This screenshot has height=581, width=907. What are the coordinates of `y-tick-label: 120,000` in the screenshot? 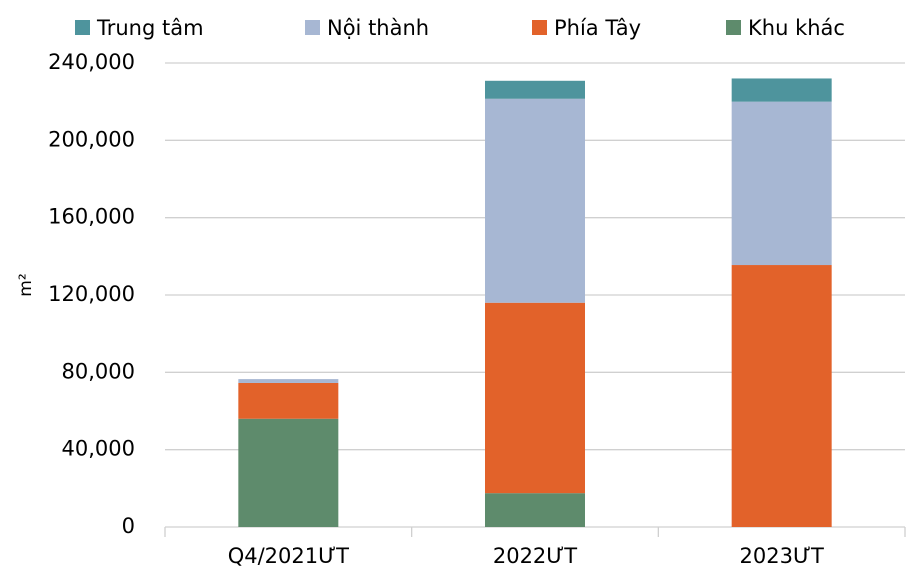 It's located at (91, 294).